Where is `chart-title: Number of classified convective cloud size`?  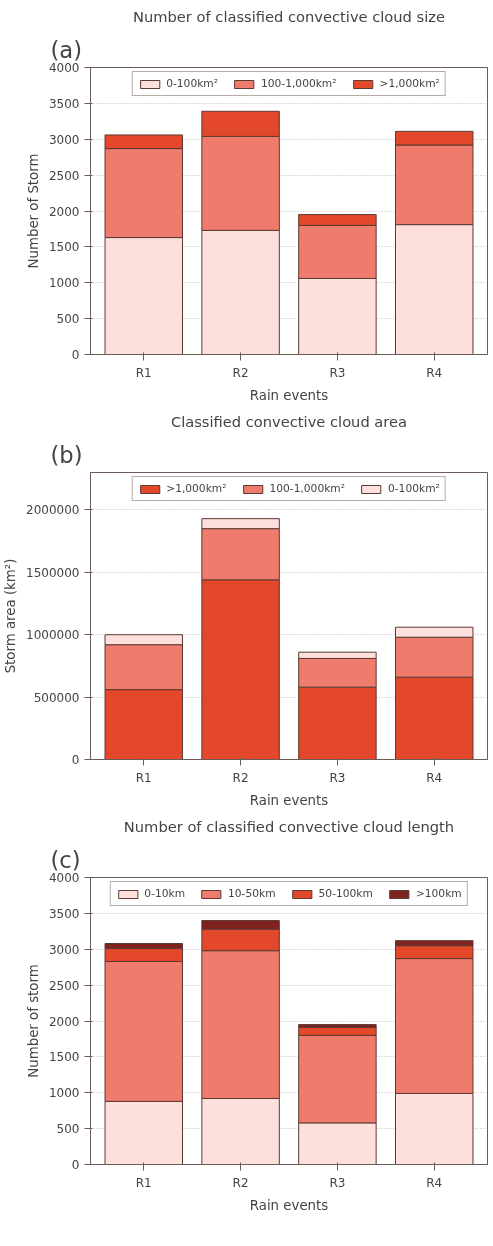
chart-title: Number of classified convective cloud size is located at coordinates (289, 16).